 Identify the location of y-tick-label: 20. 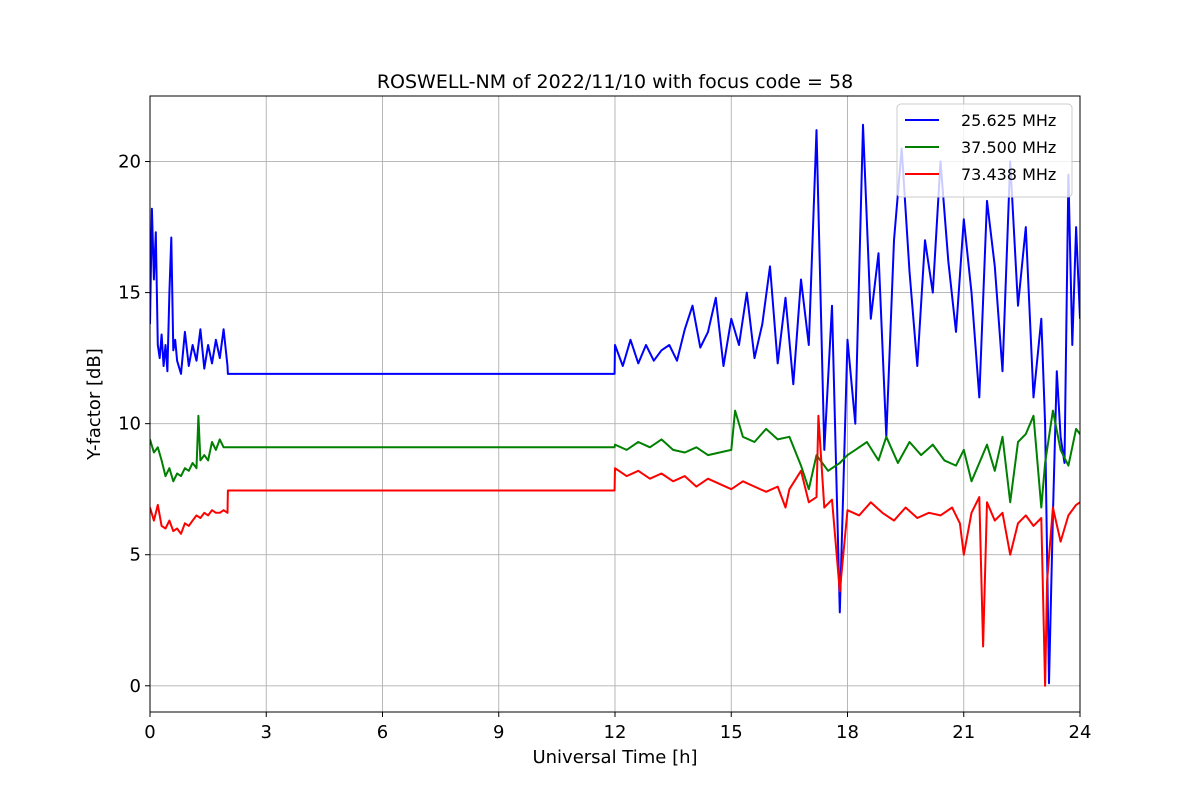
(129, 162).